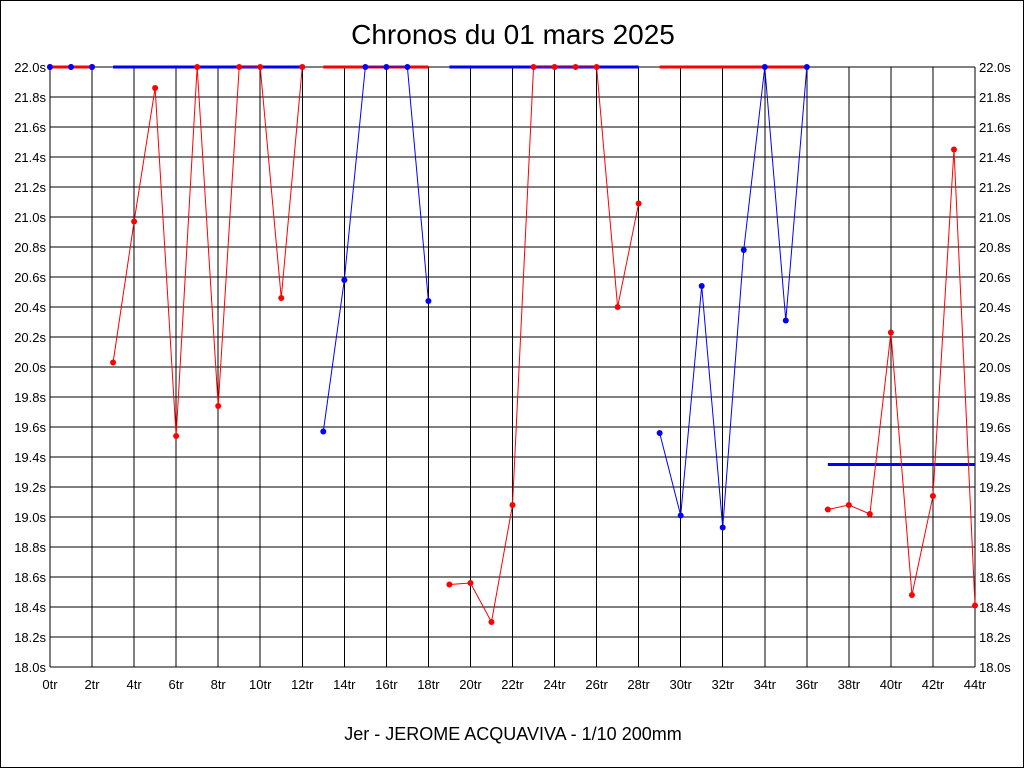  Describe the element at coordinates (30, 97) in the screenshot. I see `y-tick-label-left: 21.8s` at that location.